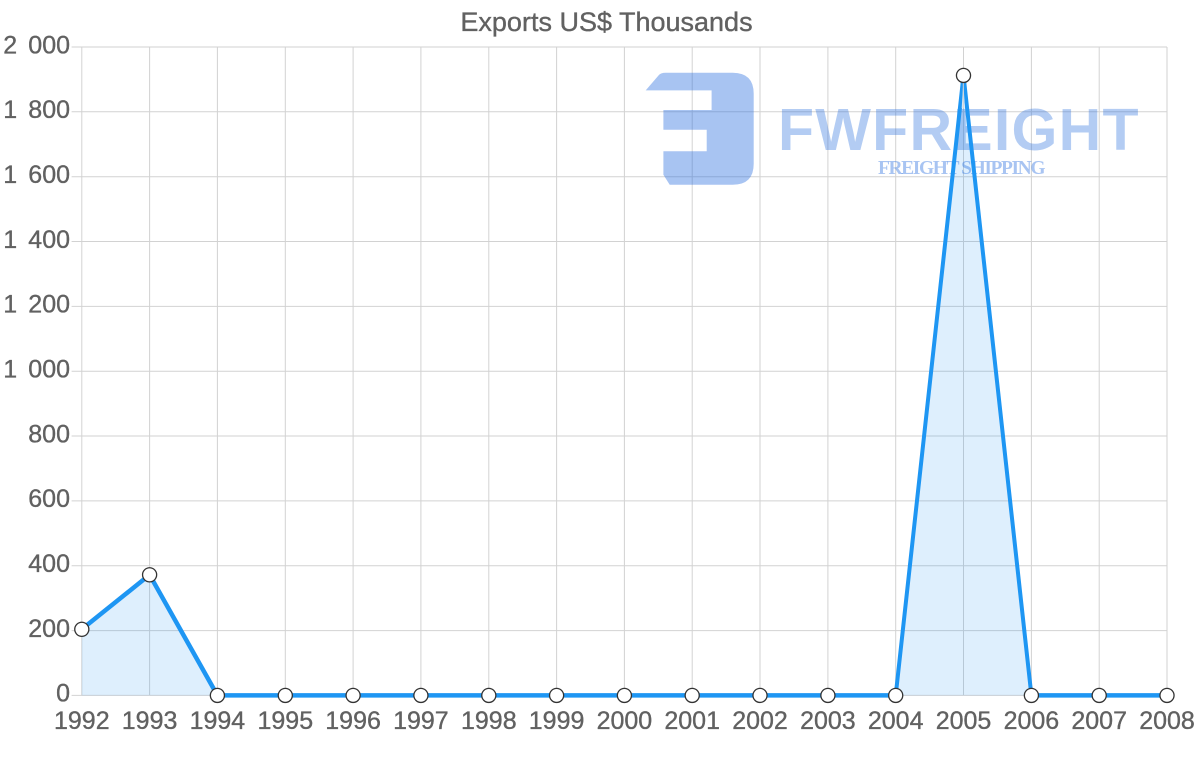 This screenshot has height=768, width=1200. Describe the element at coordinates (150, 721) in the screenshot. I see `svg-text: 1993` at that location.